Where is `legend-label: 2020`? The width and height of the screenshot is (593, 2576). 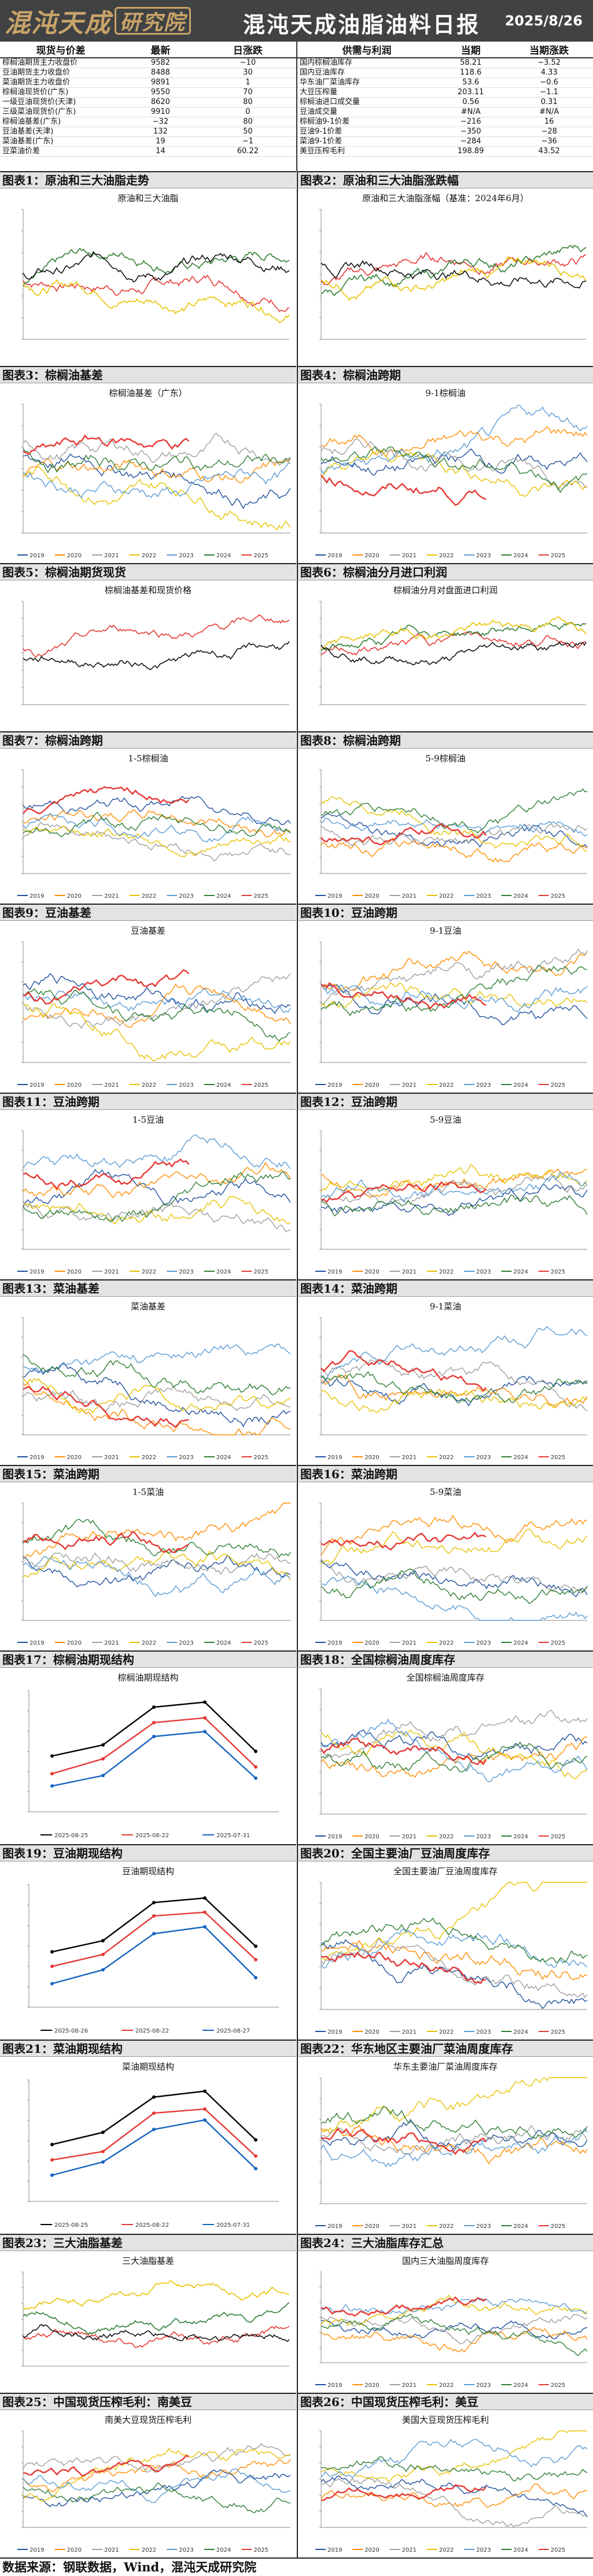 legend-label: 2020 is located at coordinates (74, 1643).